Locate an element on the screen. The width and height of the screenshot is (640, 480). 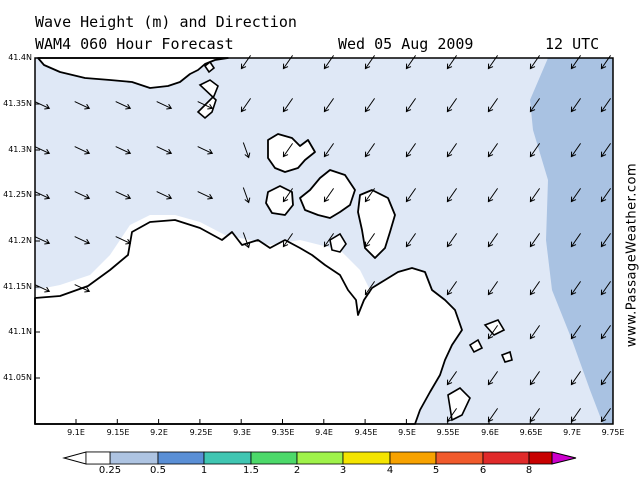
land-north-coast is located at coordinates (133, 73).